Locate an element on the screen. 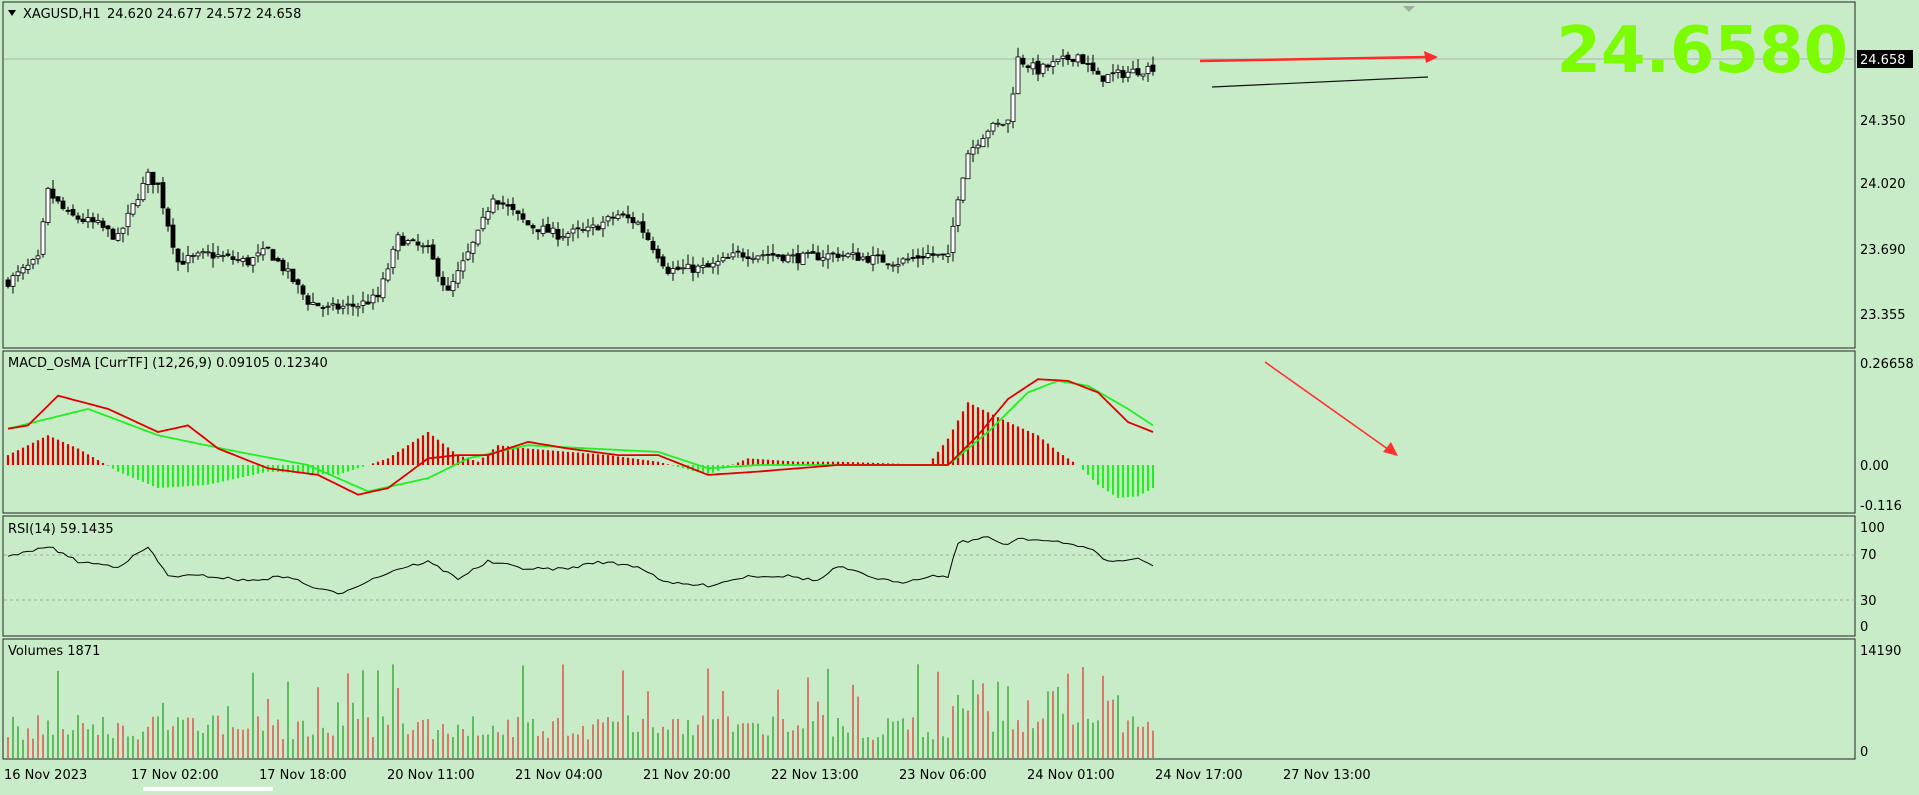 Image resolution: width=1919 pixels, height=795 pixels. time-label: 21 Nov 04:00 is located at coordinates (559, 775).